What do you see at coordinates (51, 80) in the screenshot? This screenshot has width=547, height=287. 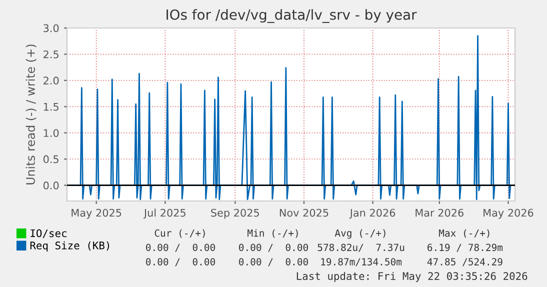 I see `y-tick-label: 2.0` at bounding box center [51, 80].